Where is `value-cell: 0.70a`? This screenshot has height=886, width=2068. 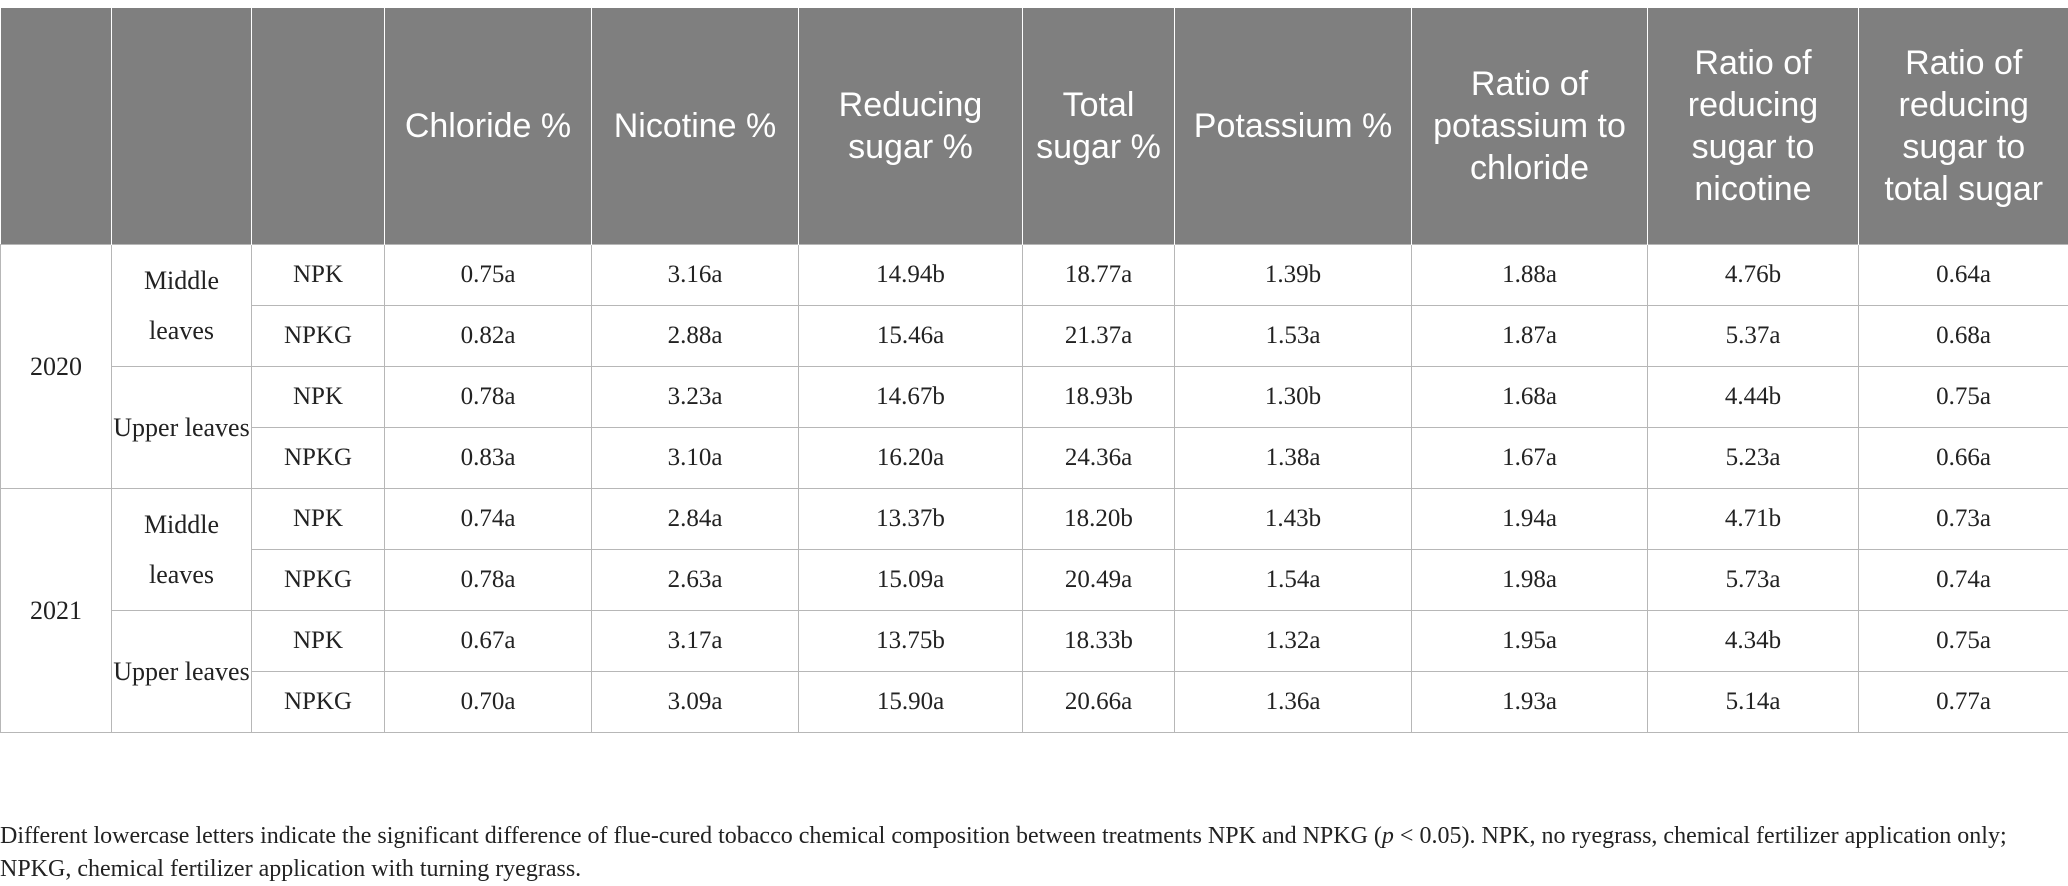
value-cell: 0.70a is located at coordinates (488, 702).